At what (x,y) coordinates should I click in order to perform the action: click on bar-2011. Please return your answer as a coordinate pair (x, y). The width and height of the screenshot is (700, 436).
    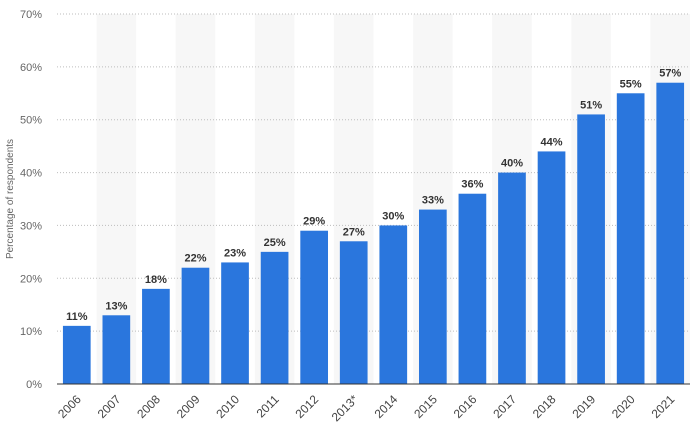
    Looking at the image, I should click on (274, 317).